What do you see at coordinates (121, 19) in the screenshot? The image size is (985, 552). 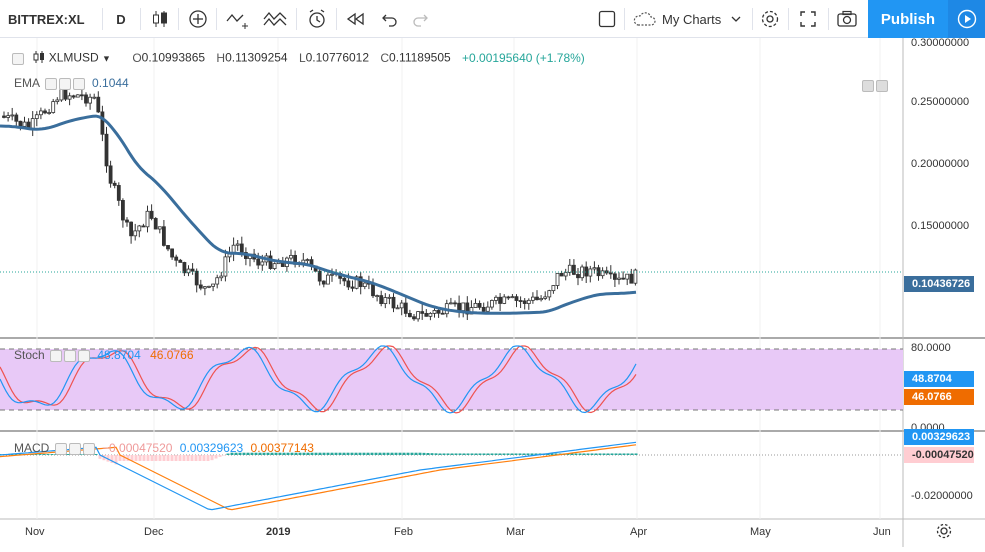 I see `interval-button: D` at bounding box center [121, 19].